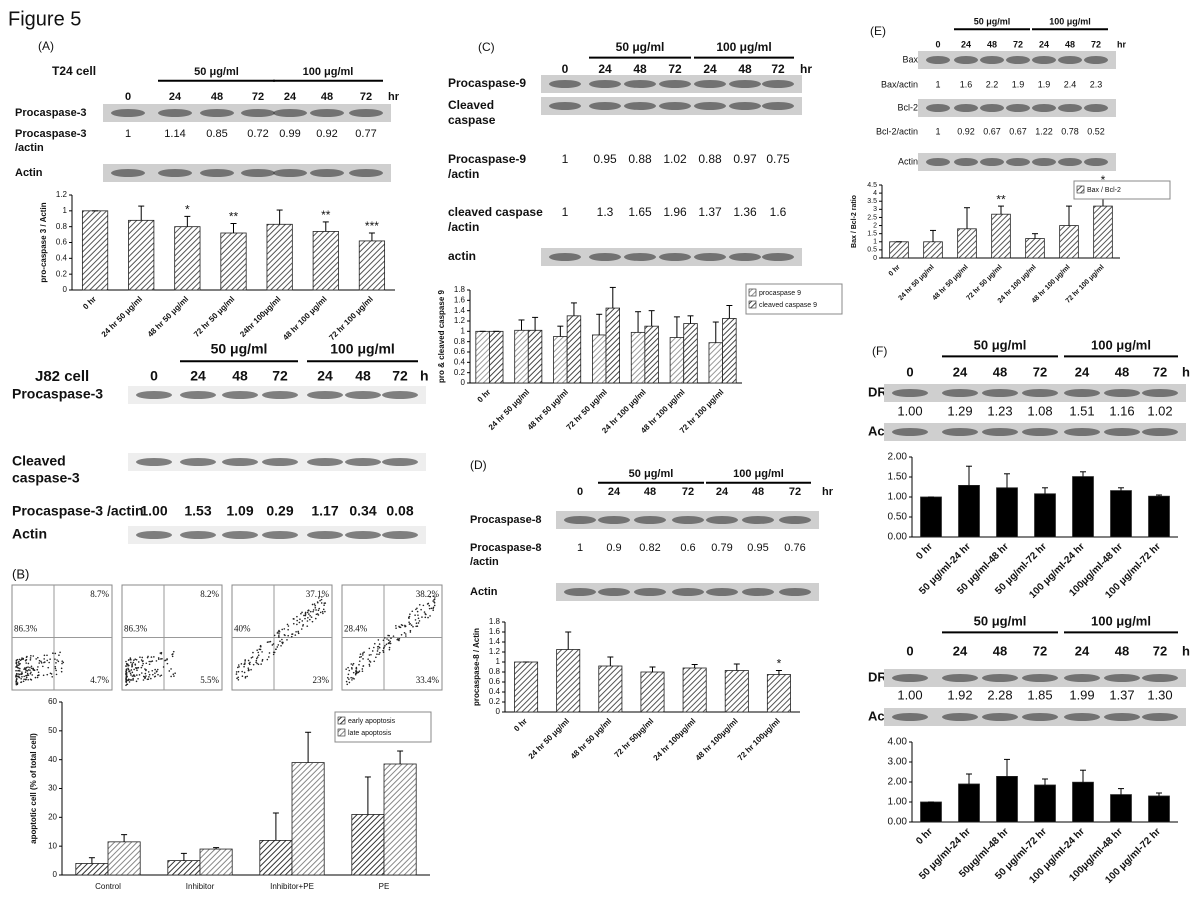 Image resolution: width=1200 pixels, height=900 pixels. Describe the element at coordinates (898, 517) in the screenshot. I see `y-tick-label: 0.50` at that location.